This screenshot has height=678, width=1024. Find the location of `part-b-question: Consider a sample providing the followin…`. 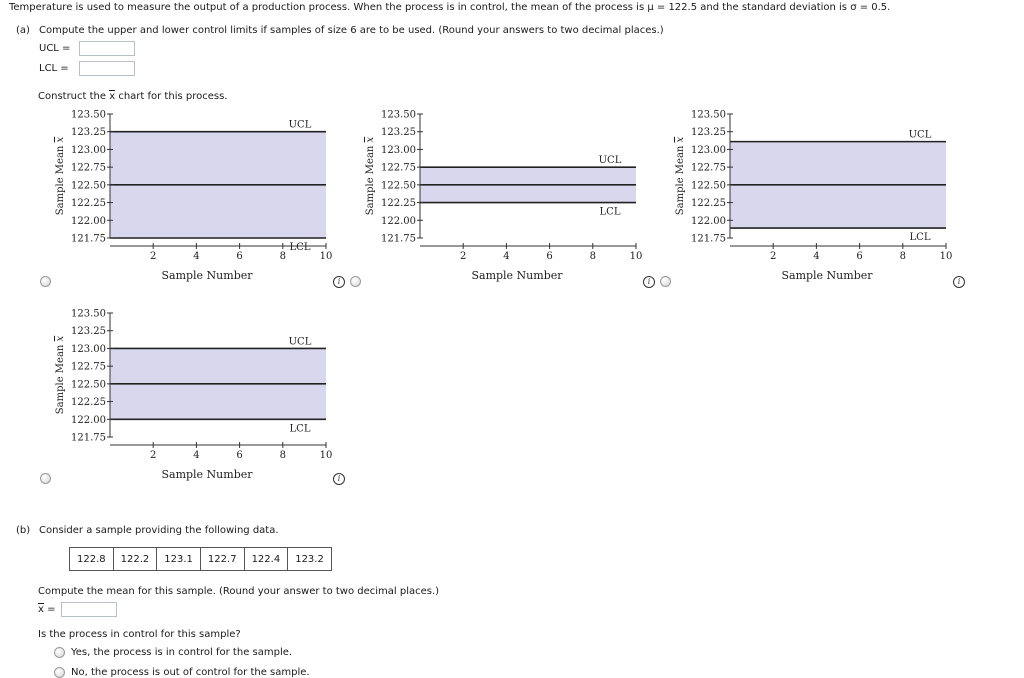

part-b-question: Consider a sample providing the followin… is located at coordinates (159, 530).